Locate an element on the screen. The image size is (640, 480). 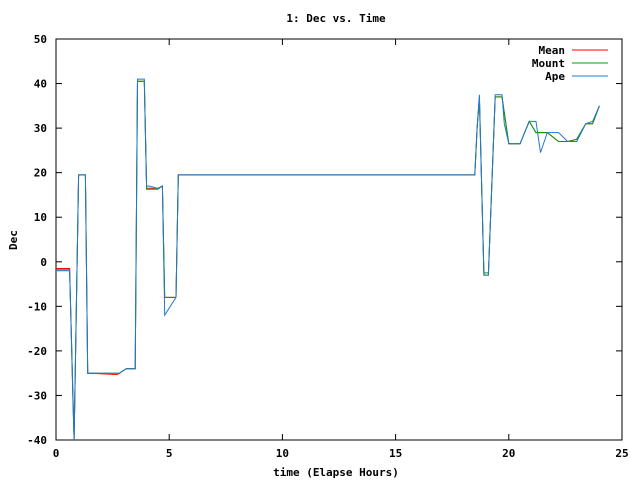
x-tick-label: 0 is located at coordinates (56, 453).